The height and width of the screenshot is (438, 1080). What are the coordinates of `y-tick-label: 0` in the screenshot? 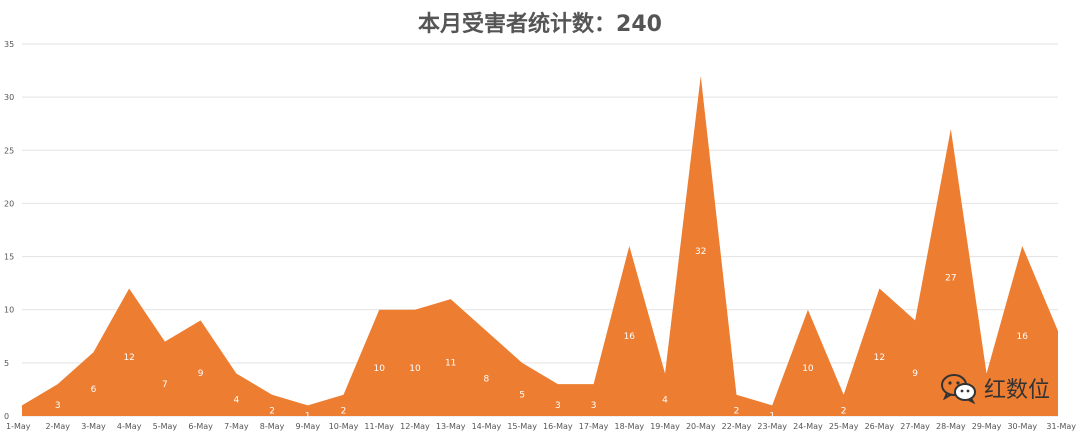 It's located at (6, 416).